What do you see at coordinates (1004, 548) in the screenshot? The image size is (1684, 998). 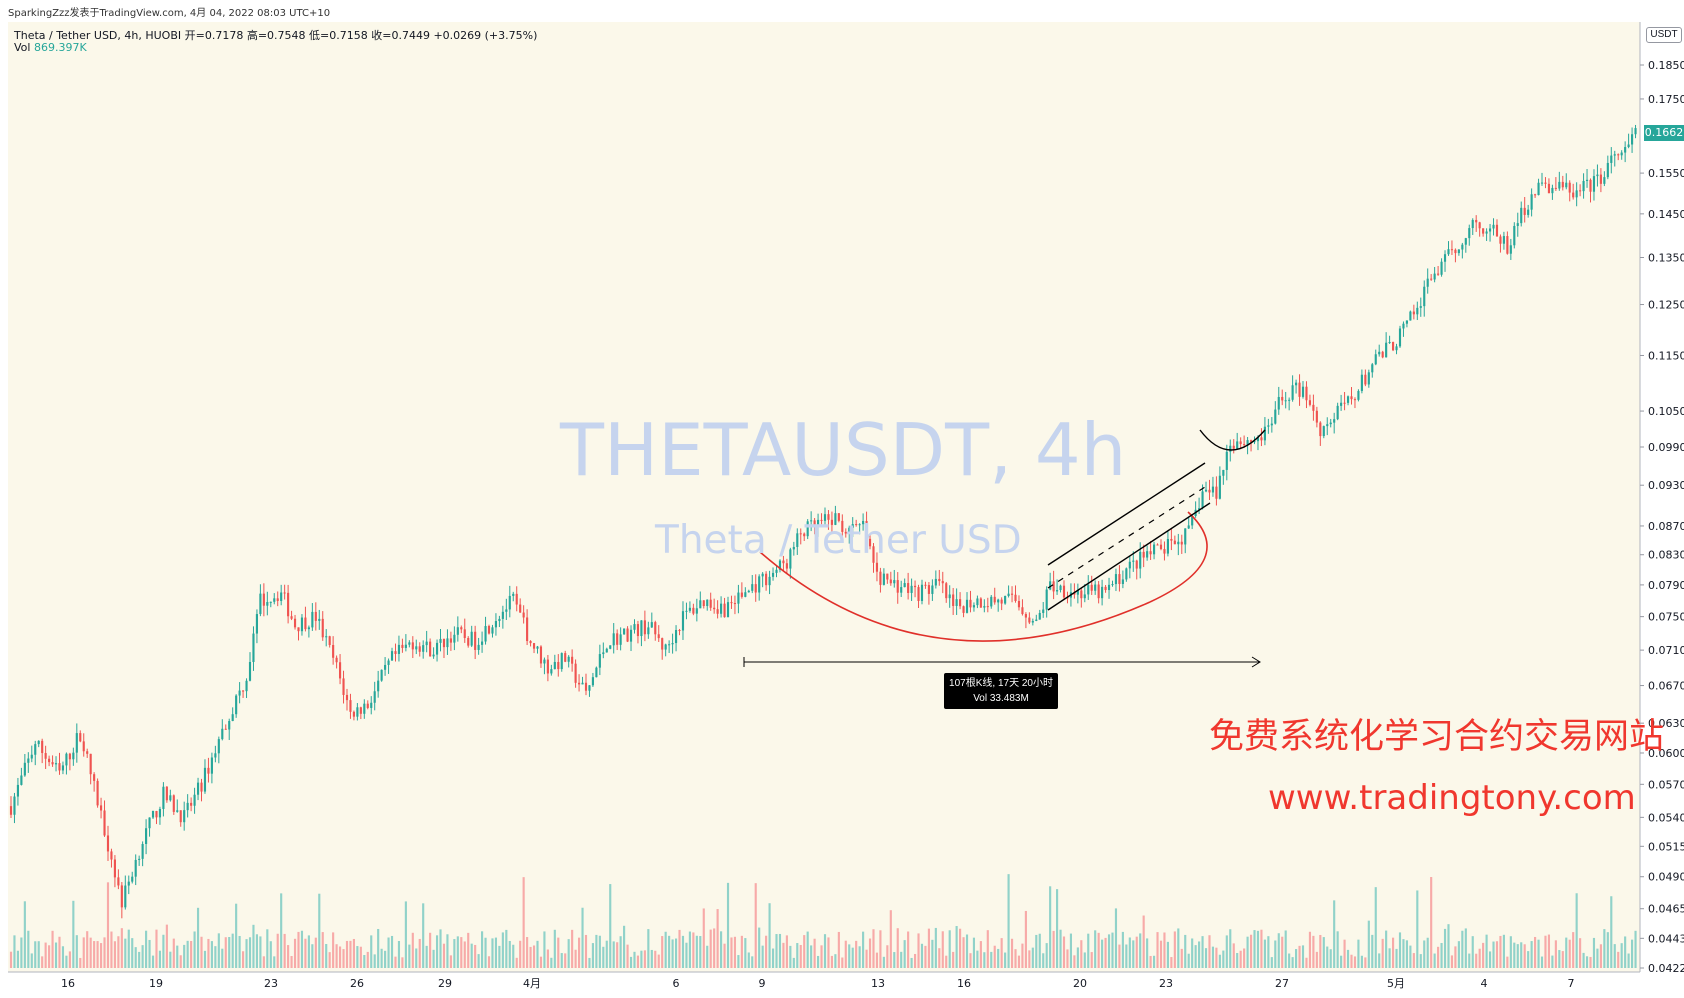 I see `drawings` at bounding box center [1004, 548].